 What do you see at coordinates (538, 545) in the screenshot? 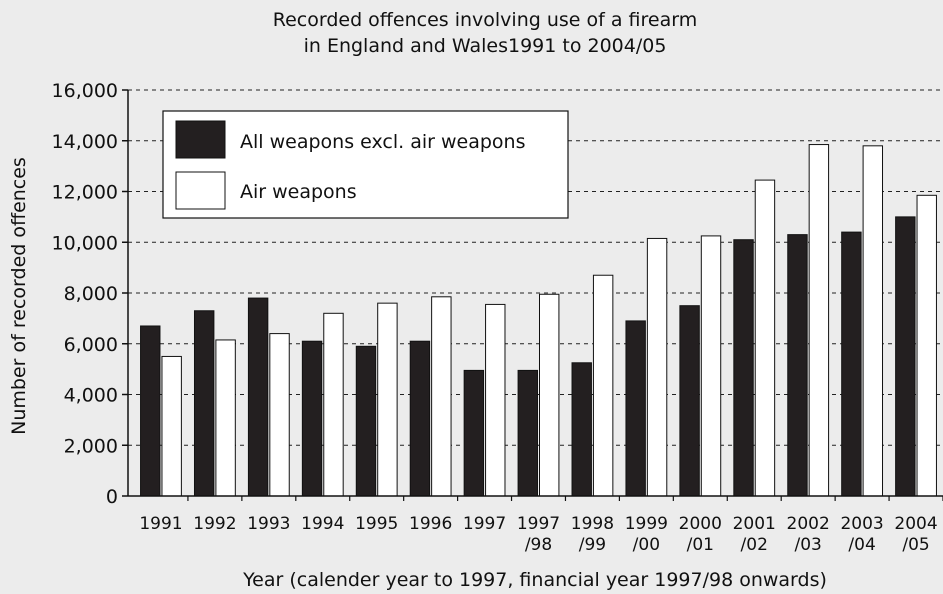
I see `x-tick-label: /98` at bounding box center [538, 545].